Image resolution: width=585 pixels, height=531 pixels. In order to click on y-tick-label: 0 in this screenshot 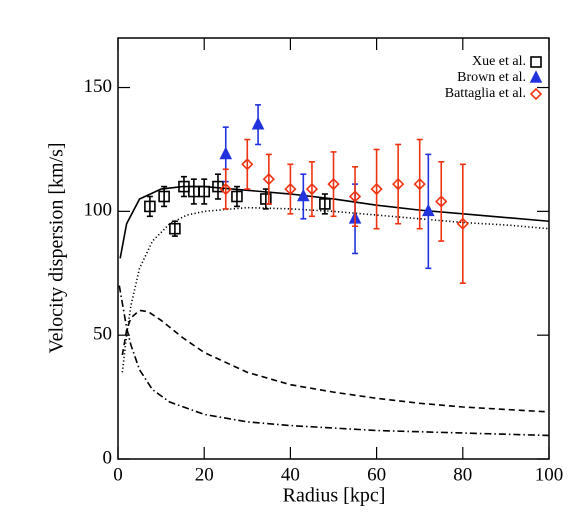, I will do `click(108, 457)`.